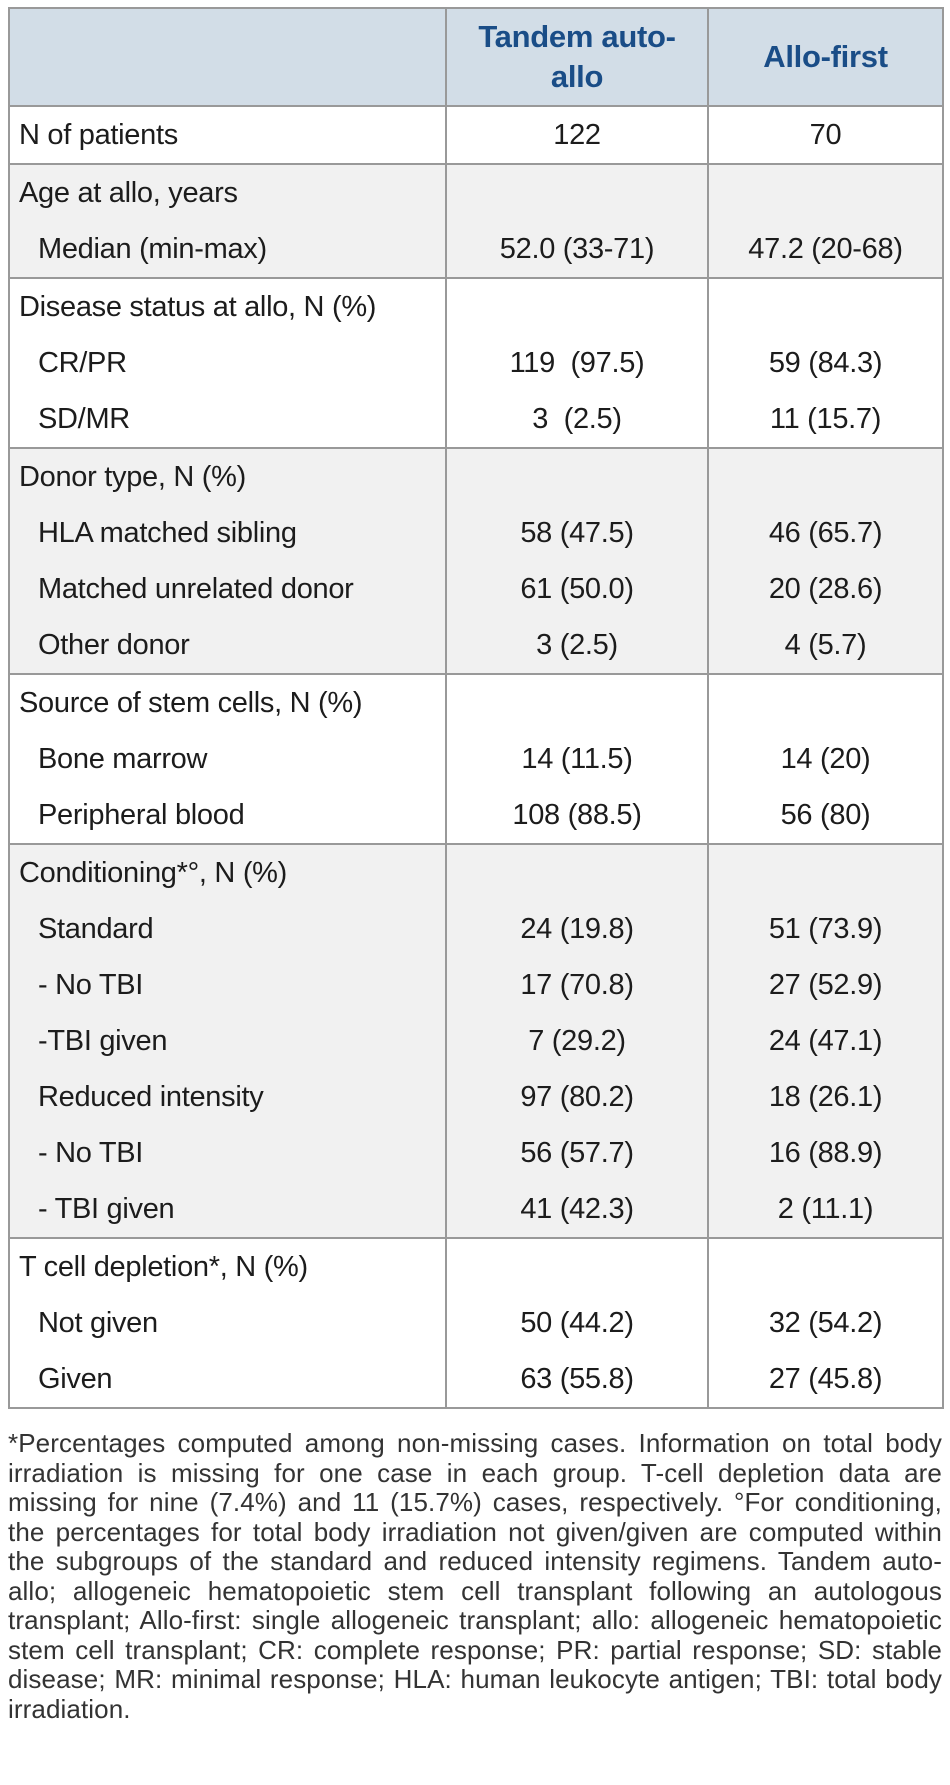 Image resolution: width=950 pixels, height=1785 pixels. I want to click on allofirst-value: 27 (52.9), so click(825, 985).